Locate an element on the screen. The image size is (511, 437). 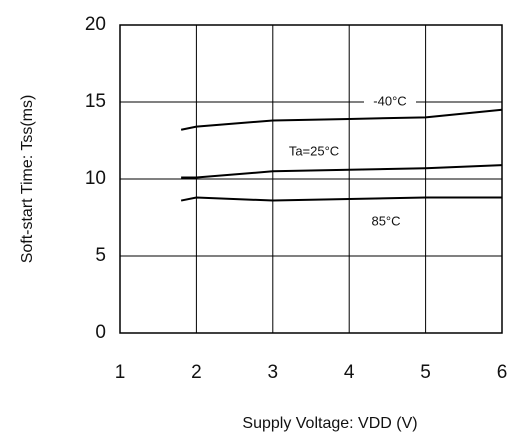
x-tick-label: 3 is located at coordinates (273, 372).